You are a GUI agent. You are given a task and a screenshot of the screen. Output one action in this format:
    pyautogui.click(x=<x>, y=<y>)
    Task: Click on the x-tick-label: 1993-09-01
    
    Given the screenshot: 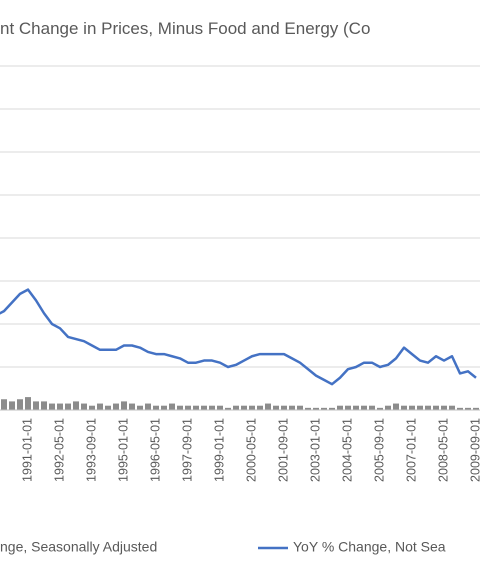 What is the action you would take?
    pyautogui.click(x=91, y=450)
    